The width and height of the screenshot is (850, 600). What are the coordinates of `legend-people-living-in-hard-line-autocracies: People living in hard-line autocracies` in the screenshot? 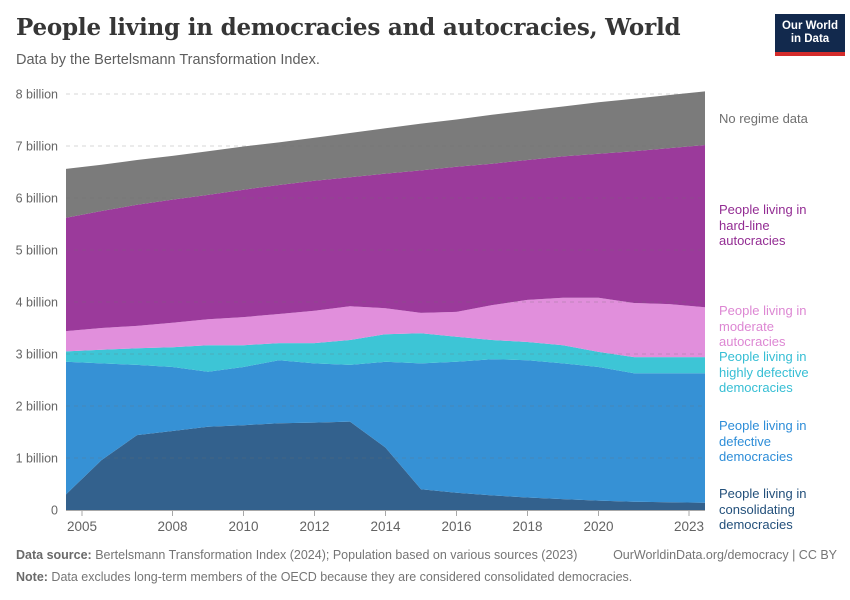 It's located at (762, 225).